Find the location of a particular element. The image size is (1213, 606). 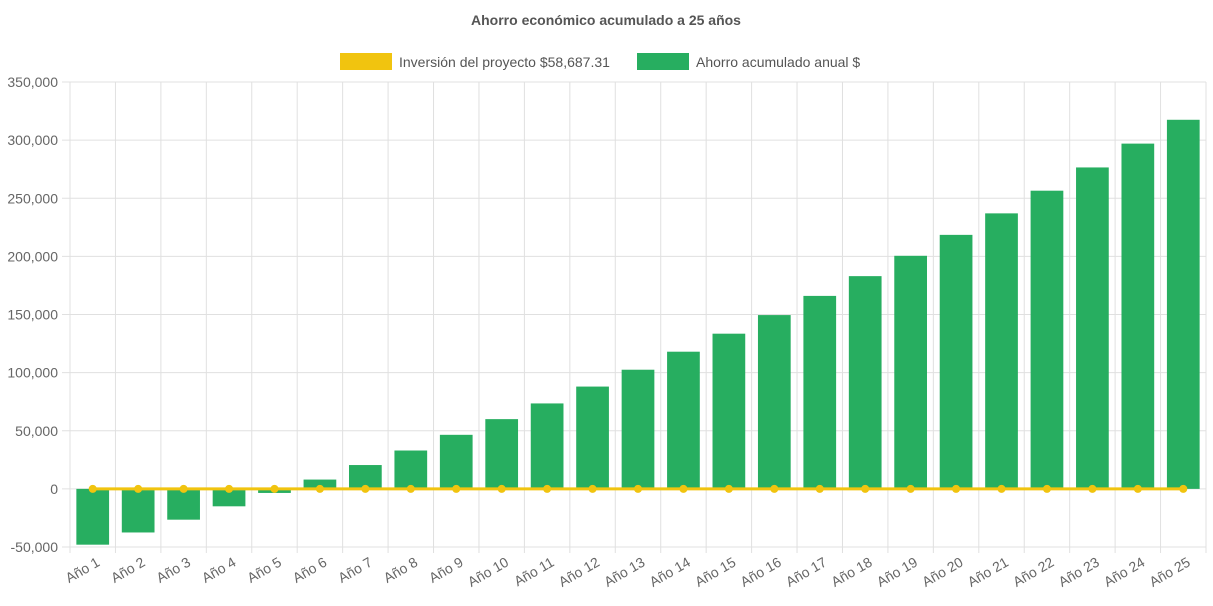

legend-item-savings: Ahorro acumulado anual $ is located at coordinates (748, 61).